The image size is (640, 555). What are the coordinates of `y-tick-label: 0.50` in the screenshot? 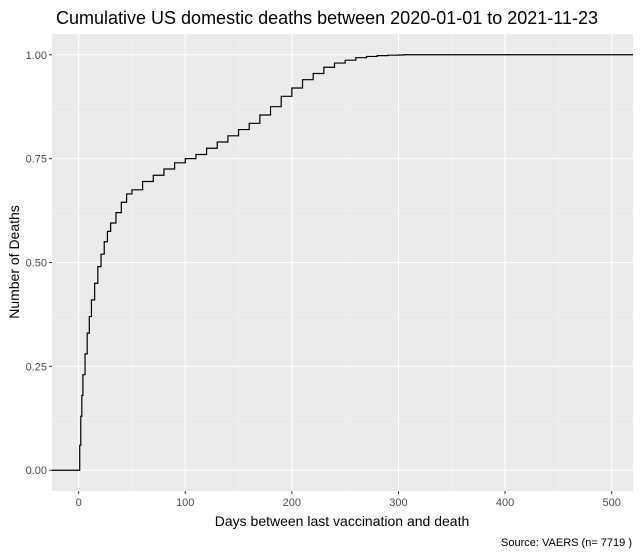 It's located at (36, 264).